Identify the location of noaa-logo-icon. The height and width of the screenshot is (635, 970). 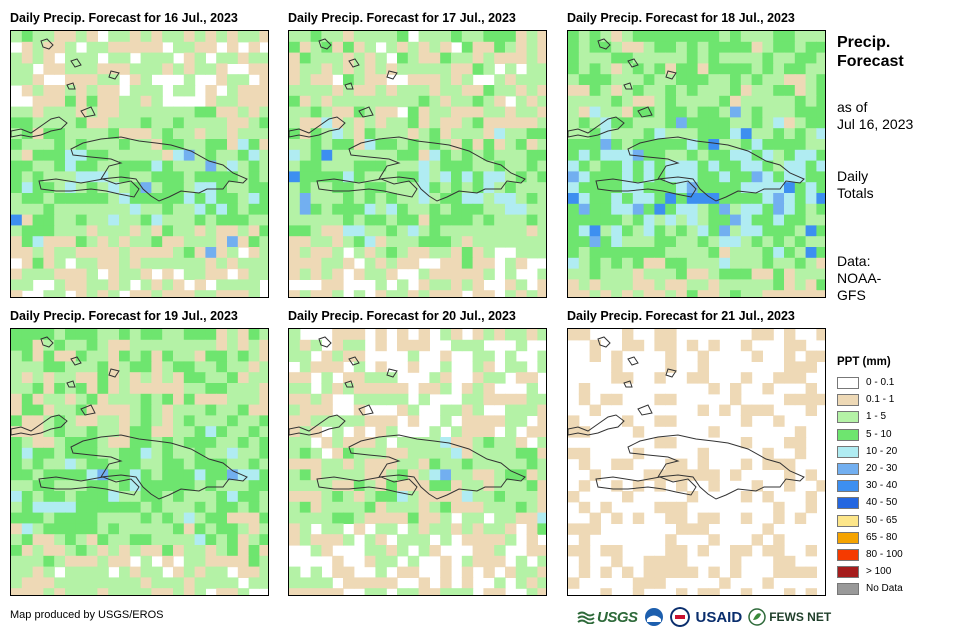
(653, 617).